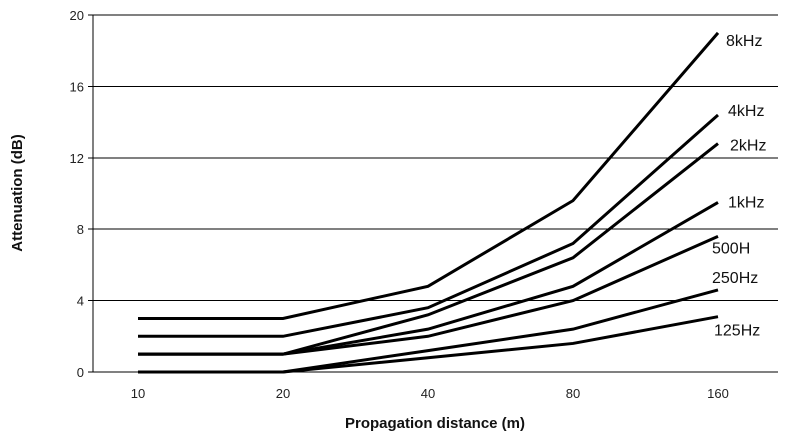 The width and height of the screenshot is (789, 435). I want to click on y-axis-title: Attenuation (dB), so click(17, 192).